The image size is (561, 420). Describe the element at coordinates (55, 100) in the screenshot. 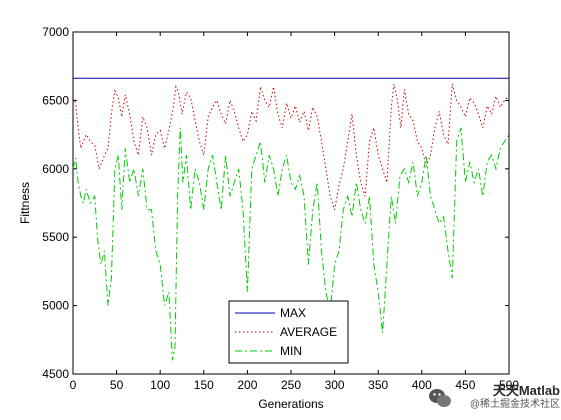

I see `y-tick-label: 6500` at that location.